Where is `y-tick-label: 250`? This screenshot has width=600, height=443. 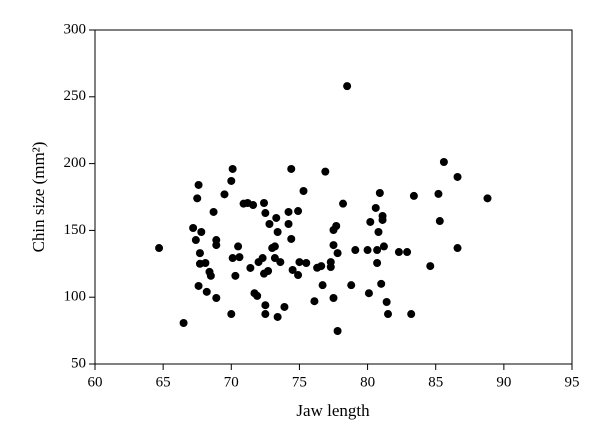
y-tick-label: 250 is located at coordinates (75, 96).